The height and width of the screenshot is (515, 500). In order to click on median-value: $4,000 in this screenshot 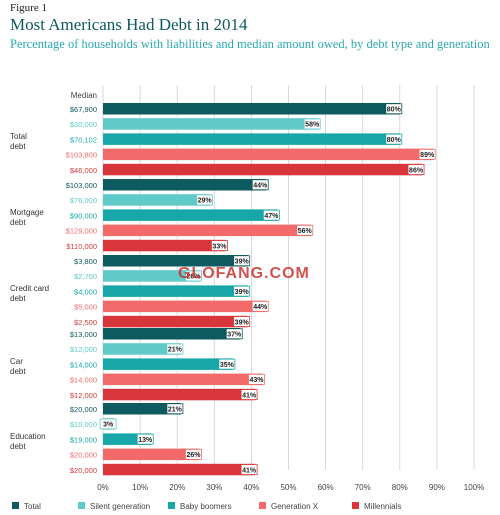, I will do `click(85, 291)`.